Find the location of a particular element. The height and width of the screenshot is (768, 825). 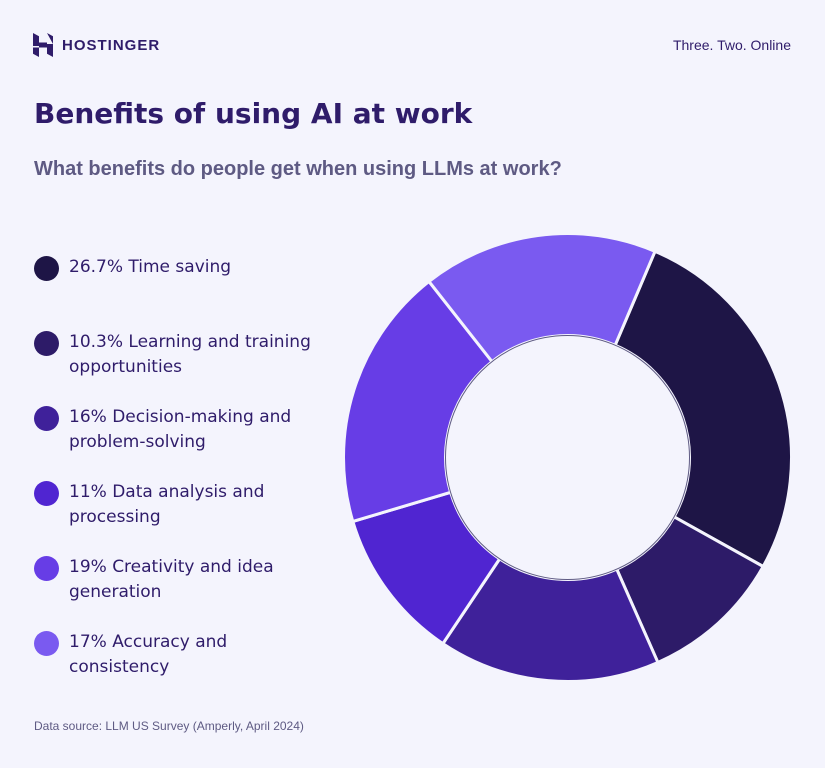

legend-label: 16% Decision-making and problem-solving is located at coordinates (180, 429).